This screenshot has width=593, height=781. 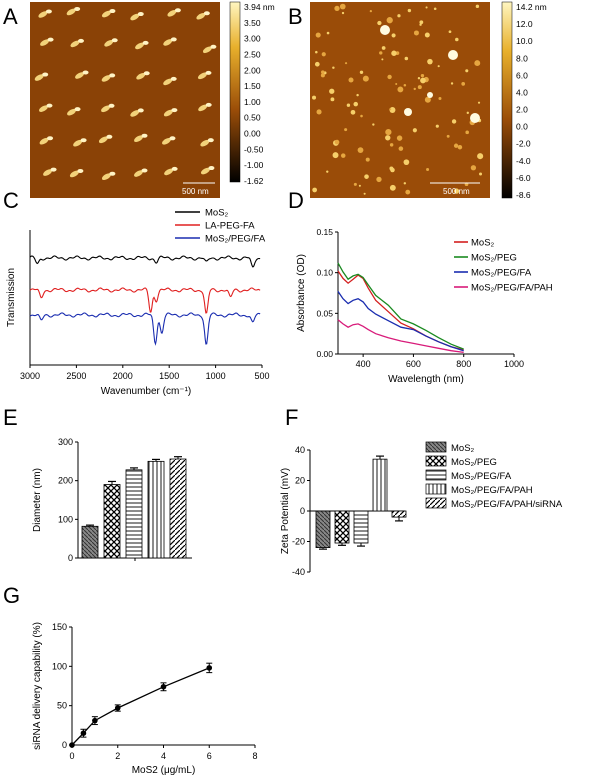 What do you see at coordinates (507, 100) in the screenshot?
I see `colorbar-b` at bounding box center [507, 100].